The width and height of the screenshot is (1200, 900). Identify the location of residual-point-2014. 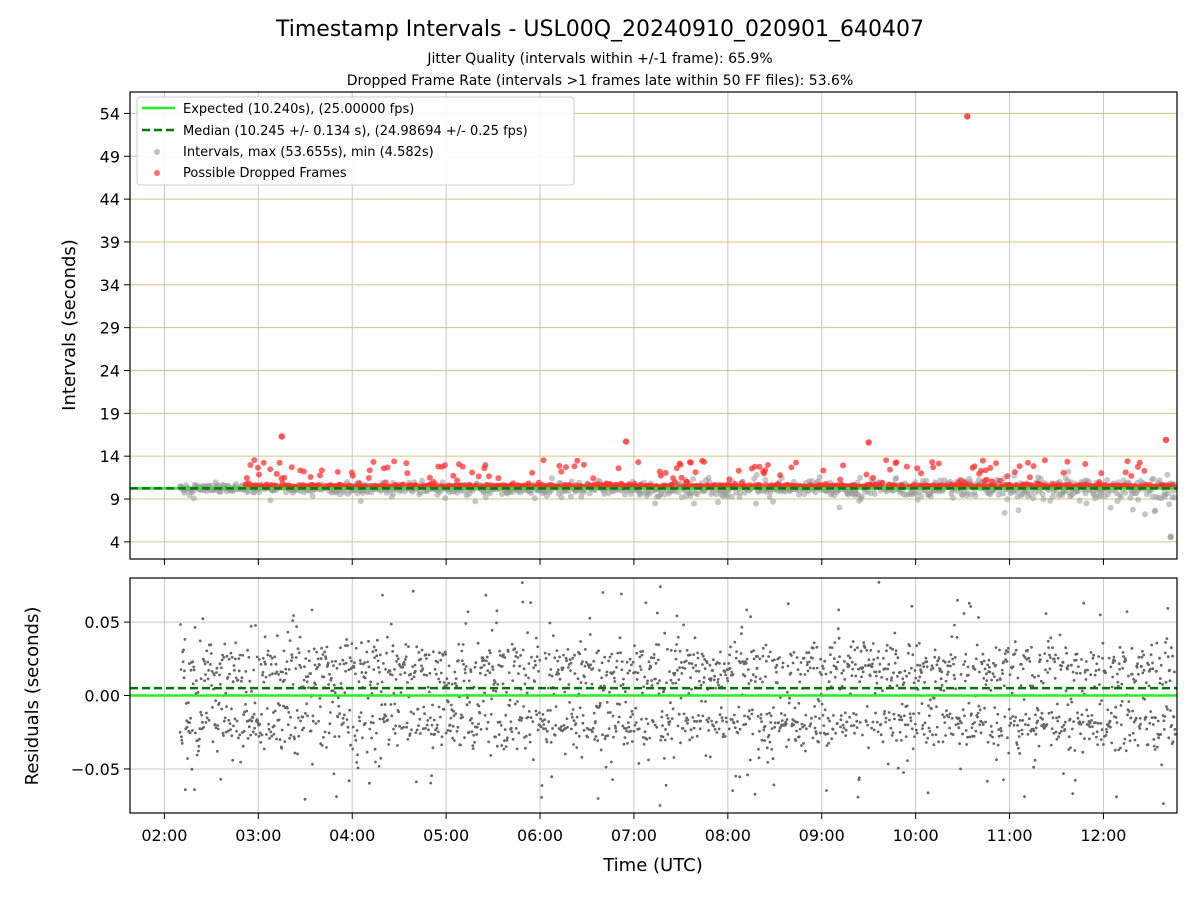
(1071, 699).